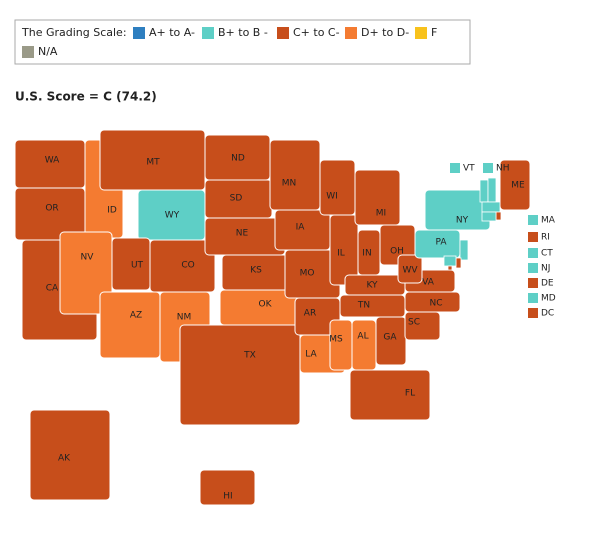 The image size is (600, 550). Describe the element at coordinates (547, 314) in the screenshot. I see `callout-label: DC` at that location.